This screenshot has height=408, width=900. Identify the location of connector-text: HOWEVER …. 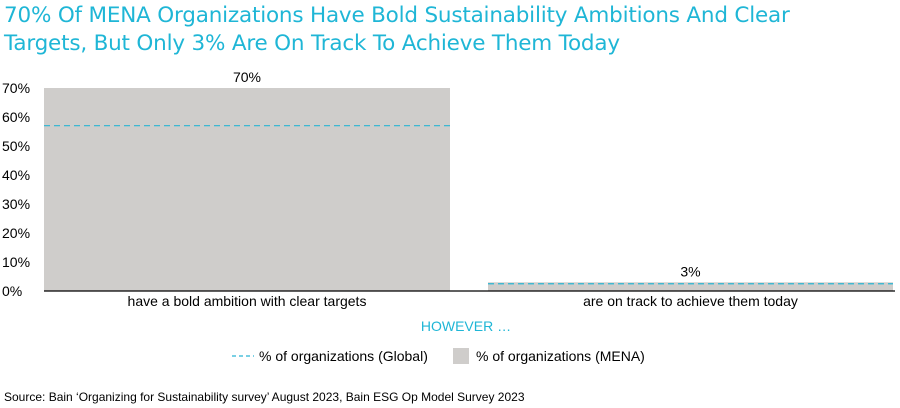
(466, 326).